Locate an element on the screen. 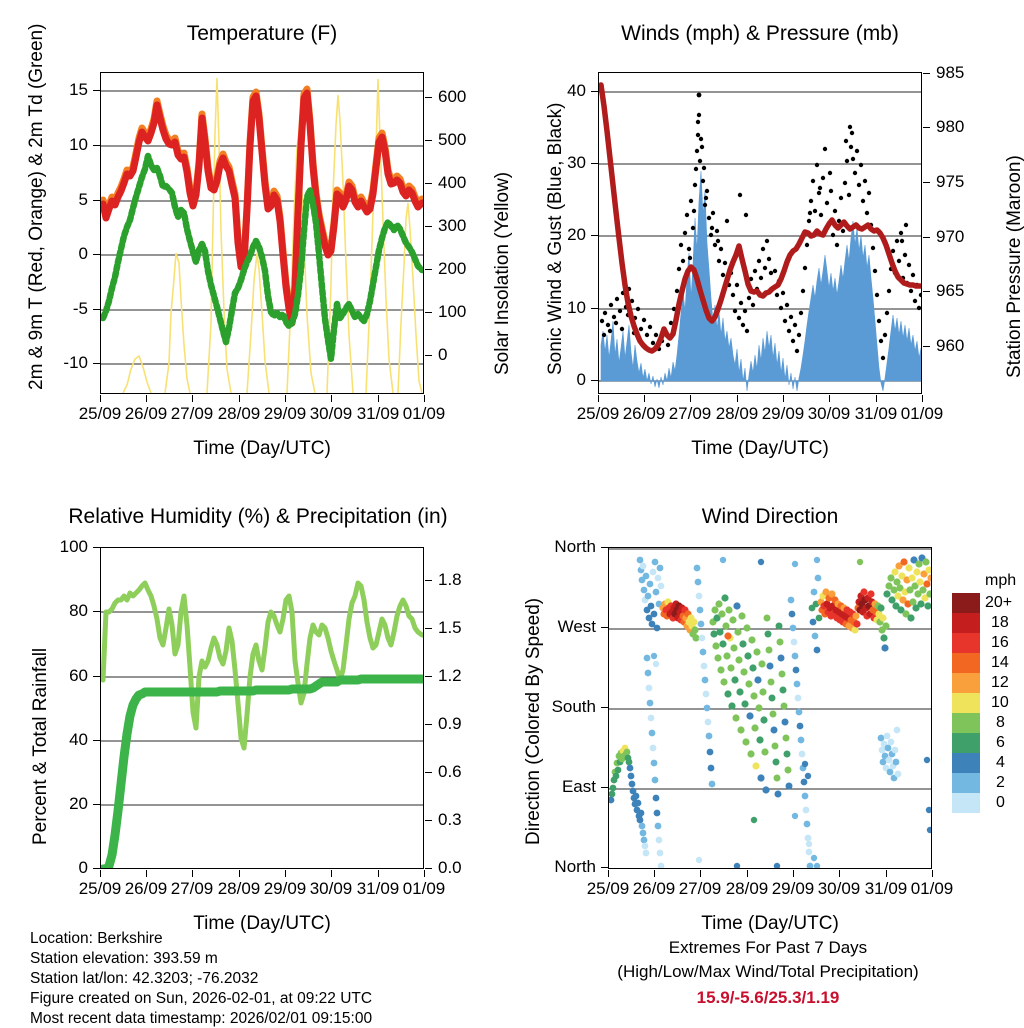 The height and width of the screenshot is (1028, 1024). solar-ylabel-600: 600 is located at coordinates (452, 96).